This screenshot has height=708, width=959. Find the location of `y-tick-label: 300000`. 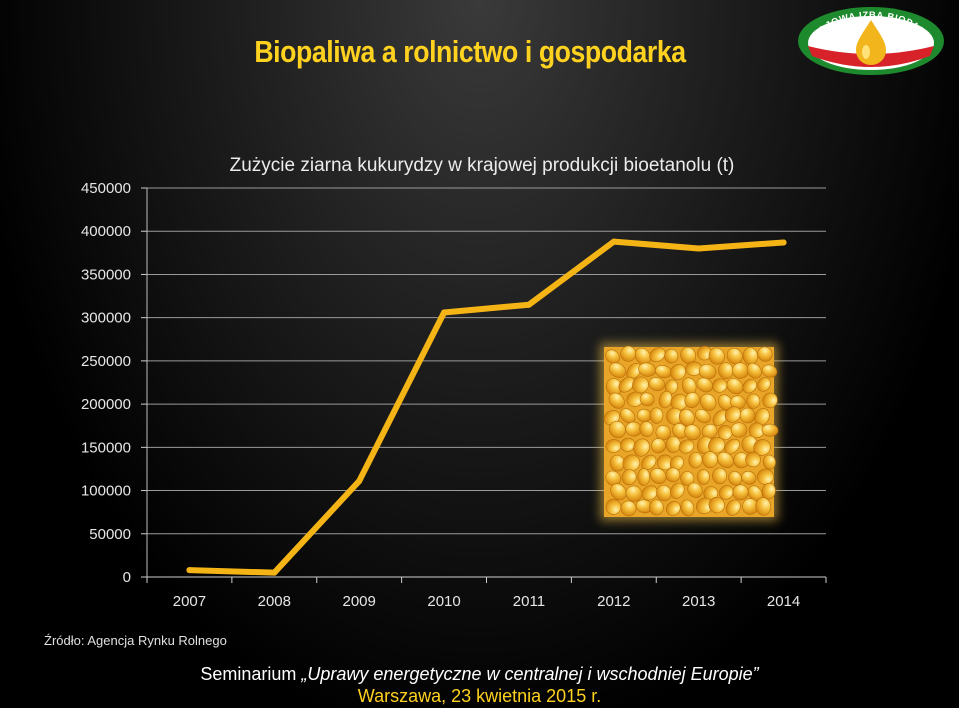

y-tick-label: 300000 is located at coordinates (106, 318).